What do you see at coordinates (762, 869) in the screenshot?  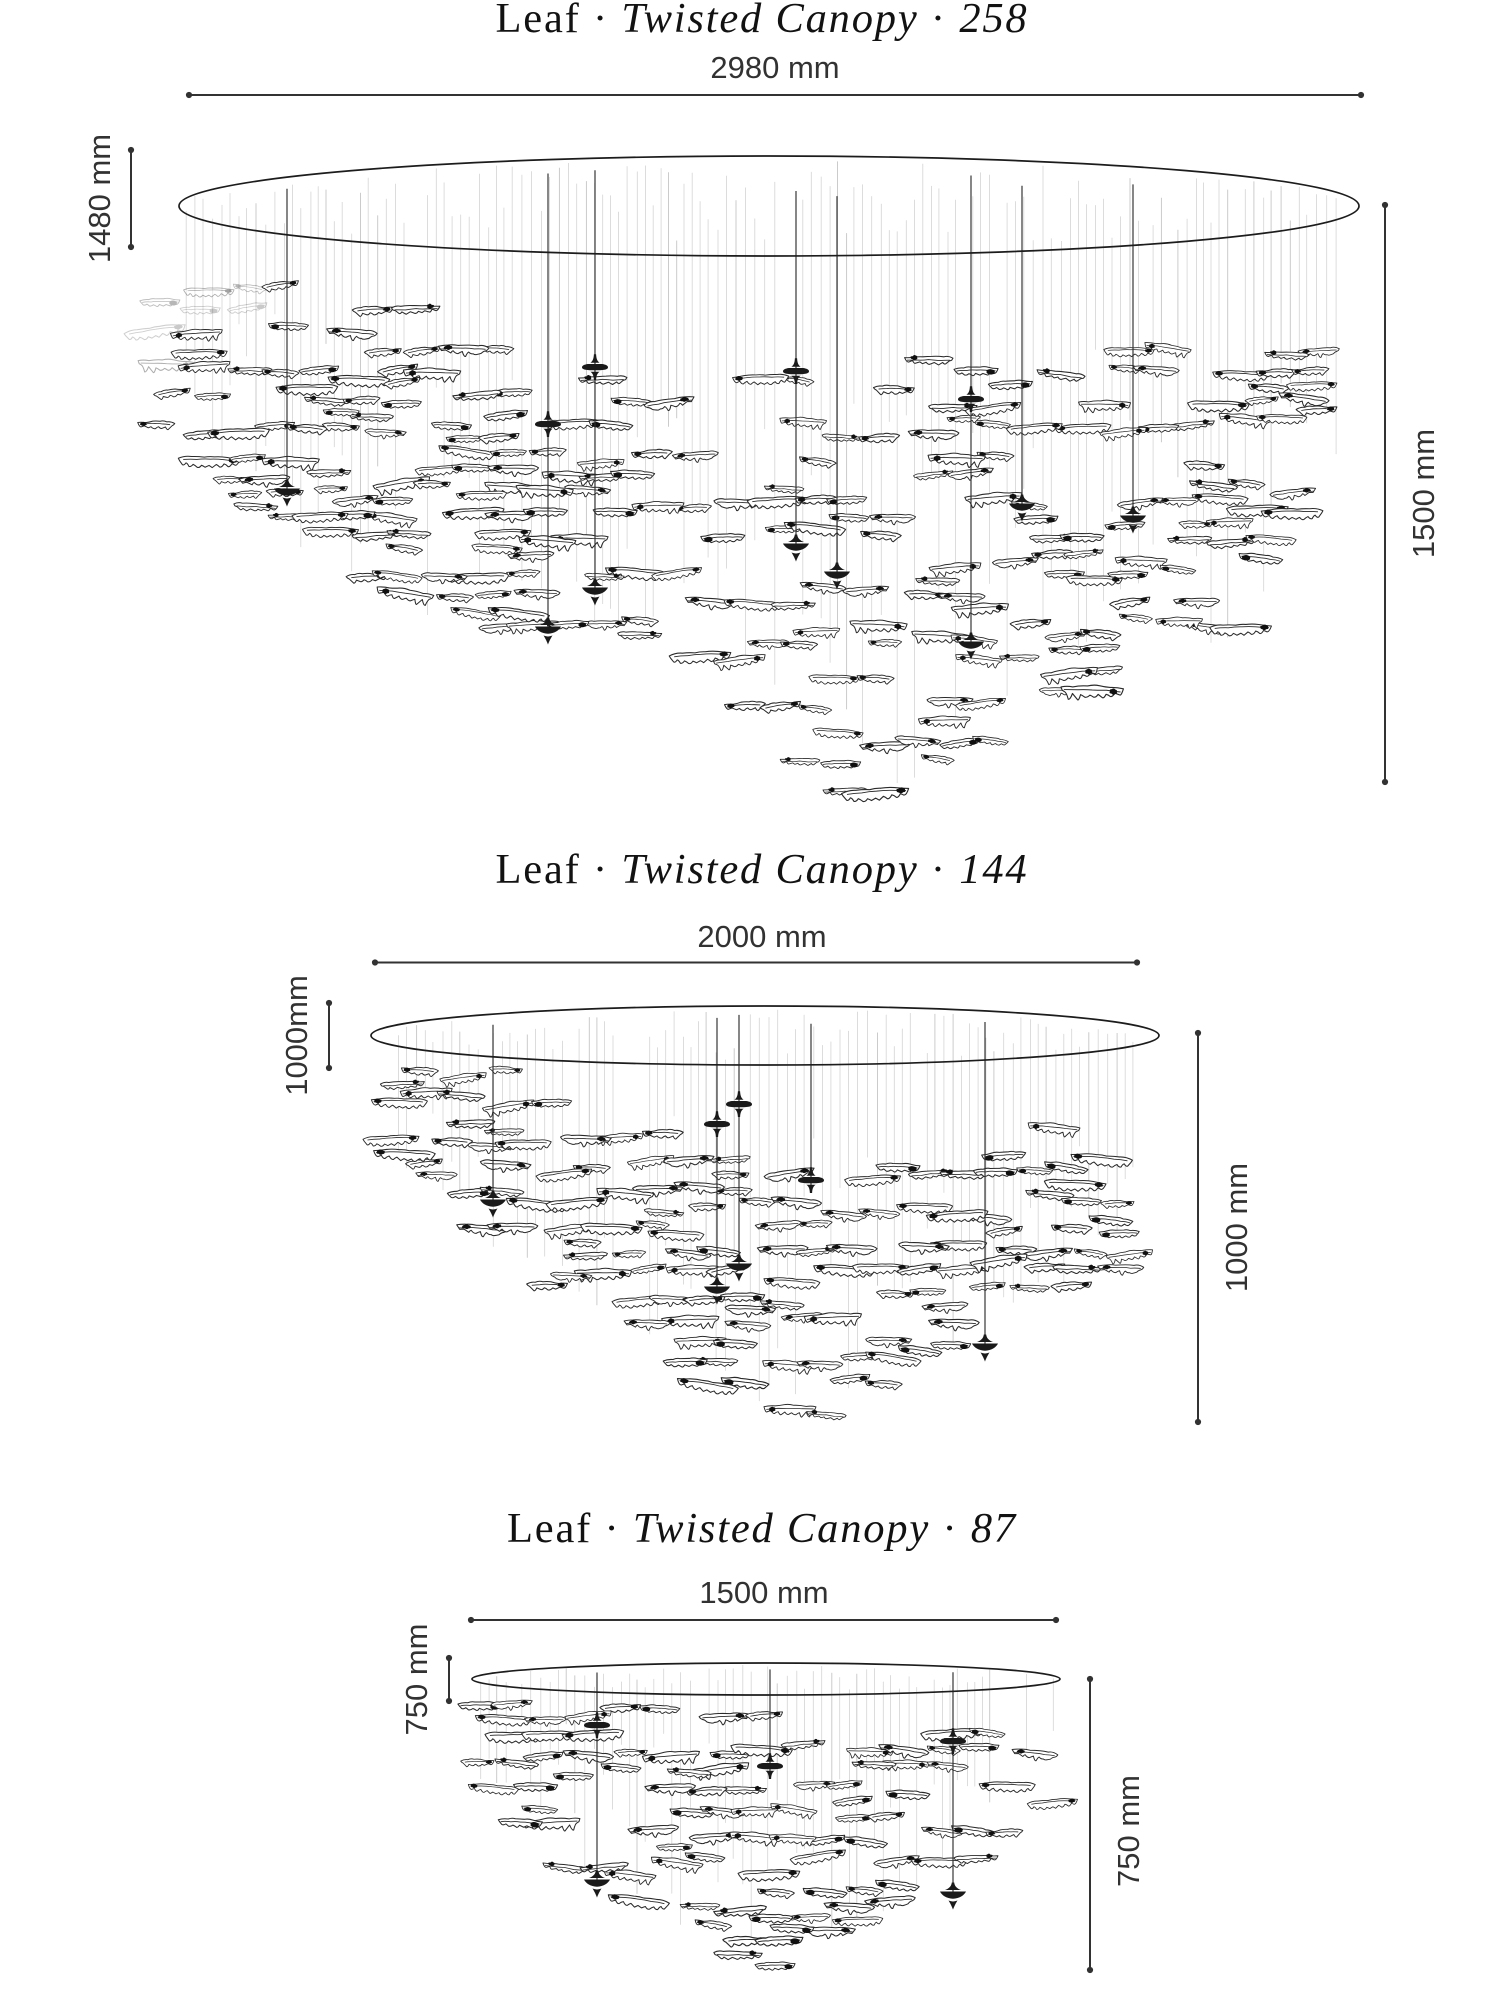 I see `svg-text: Leaf · Twisted Canopy · 144` at bounding box center [762, 869].